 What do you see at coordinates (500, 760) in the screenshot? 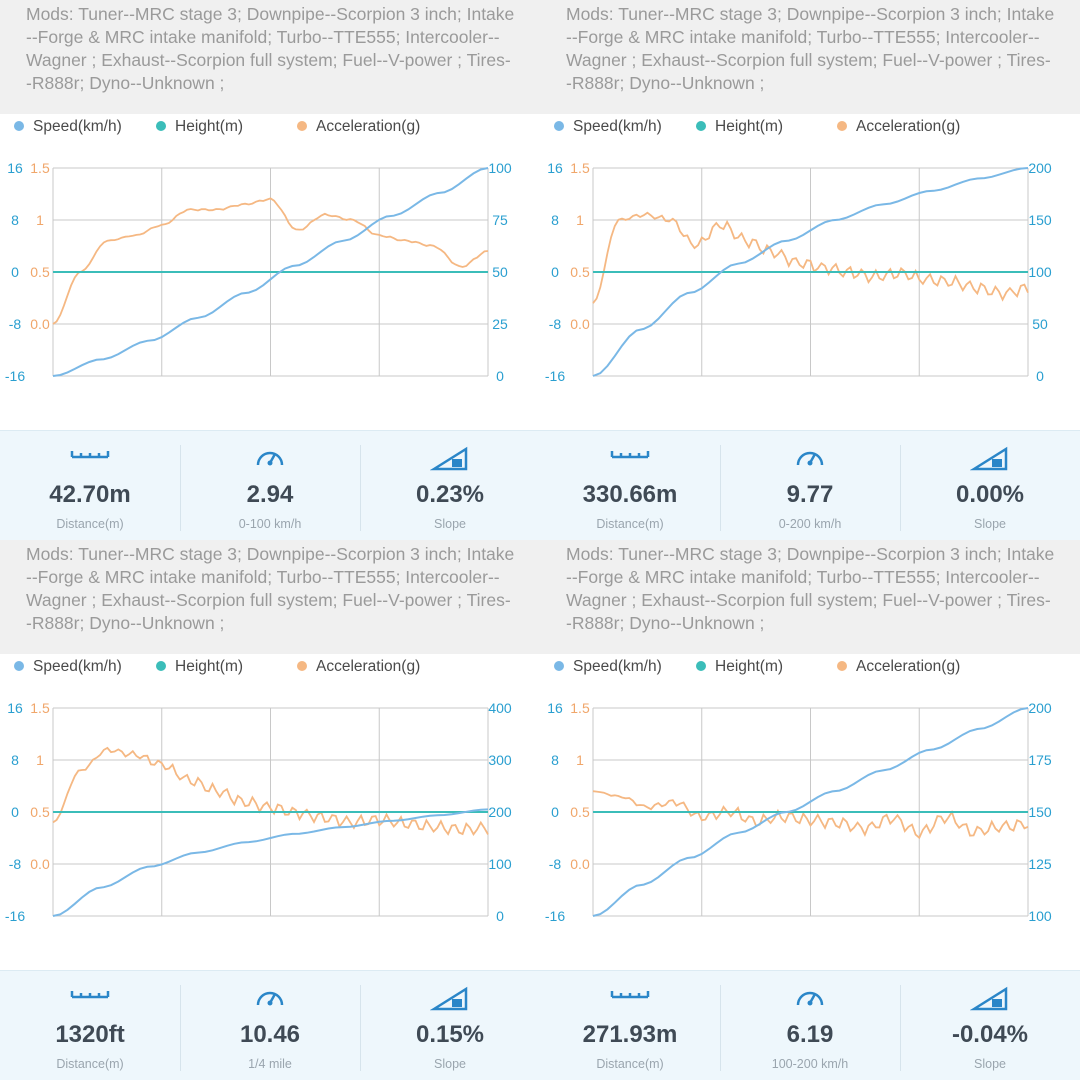
I see `speed-axis-tick: 300` at bounding box center [500, 760].